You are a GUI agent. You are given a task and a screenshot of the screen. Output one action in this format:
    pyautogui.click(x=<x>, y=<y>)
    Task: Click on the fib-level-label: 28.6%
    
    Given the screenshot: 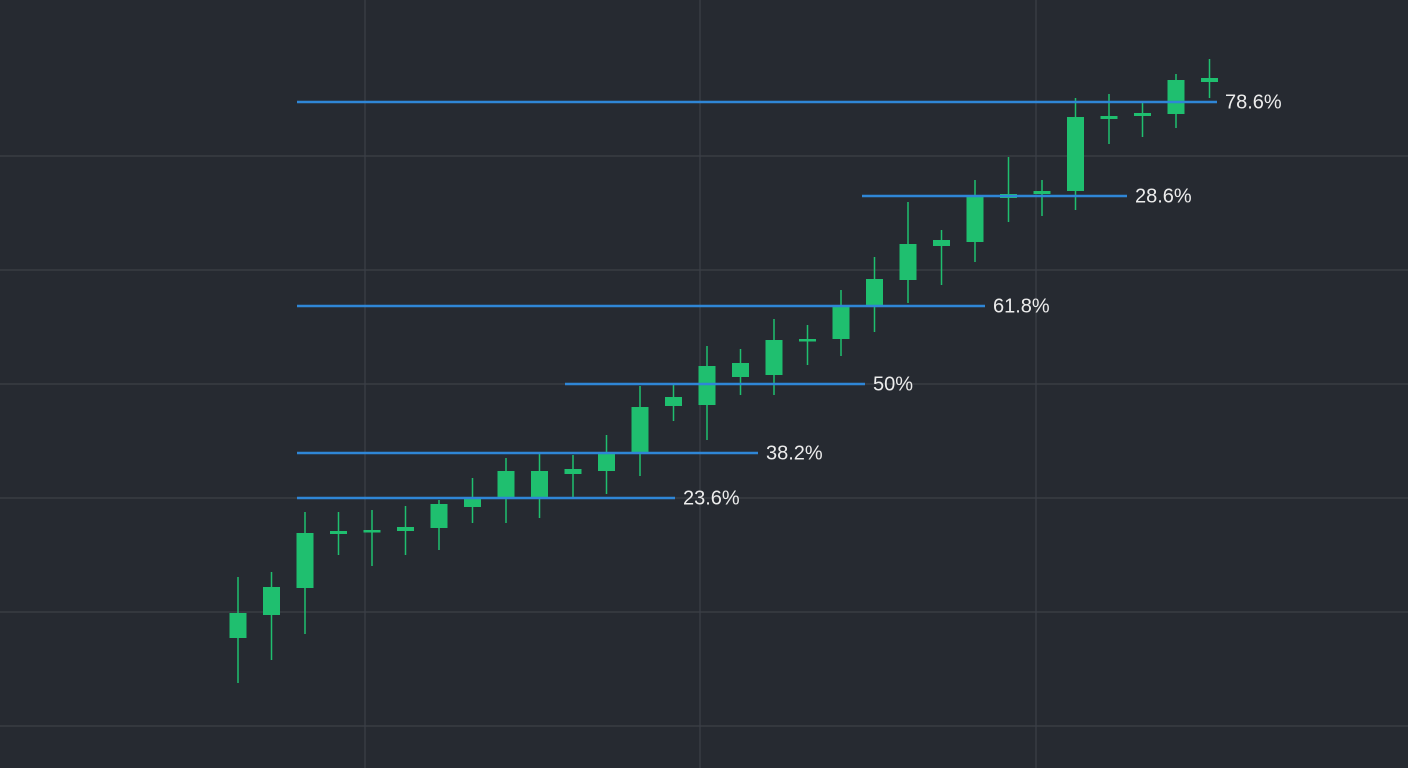 What is the action you would take?
    pyautogui.click(x=1163, y=196)
    